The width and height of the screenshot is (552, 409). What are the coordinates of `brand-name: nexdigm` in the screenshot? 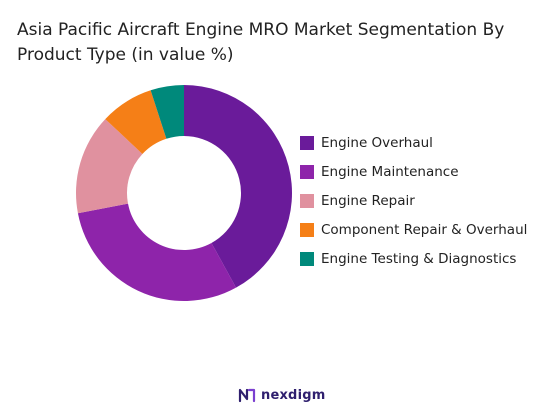 It's located at (293, 395).